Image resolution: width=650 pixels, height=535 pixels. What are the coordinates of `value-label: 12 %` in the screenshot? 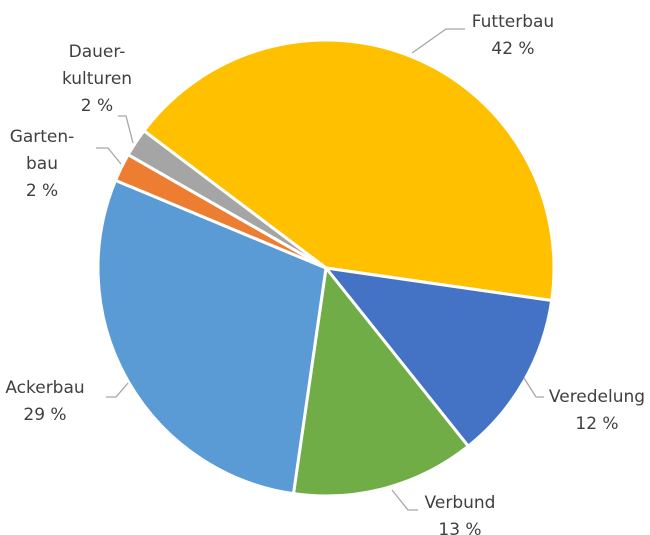 It's located at (597, 424).